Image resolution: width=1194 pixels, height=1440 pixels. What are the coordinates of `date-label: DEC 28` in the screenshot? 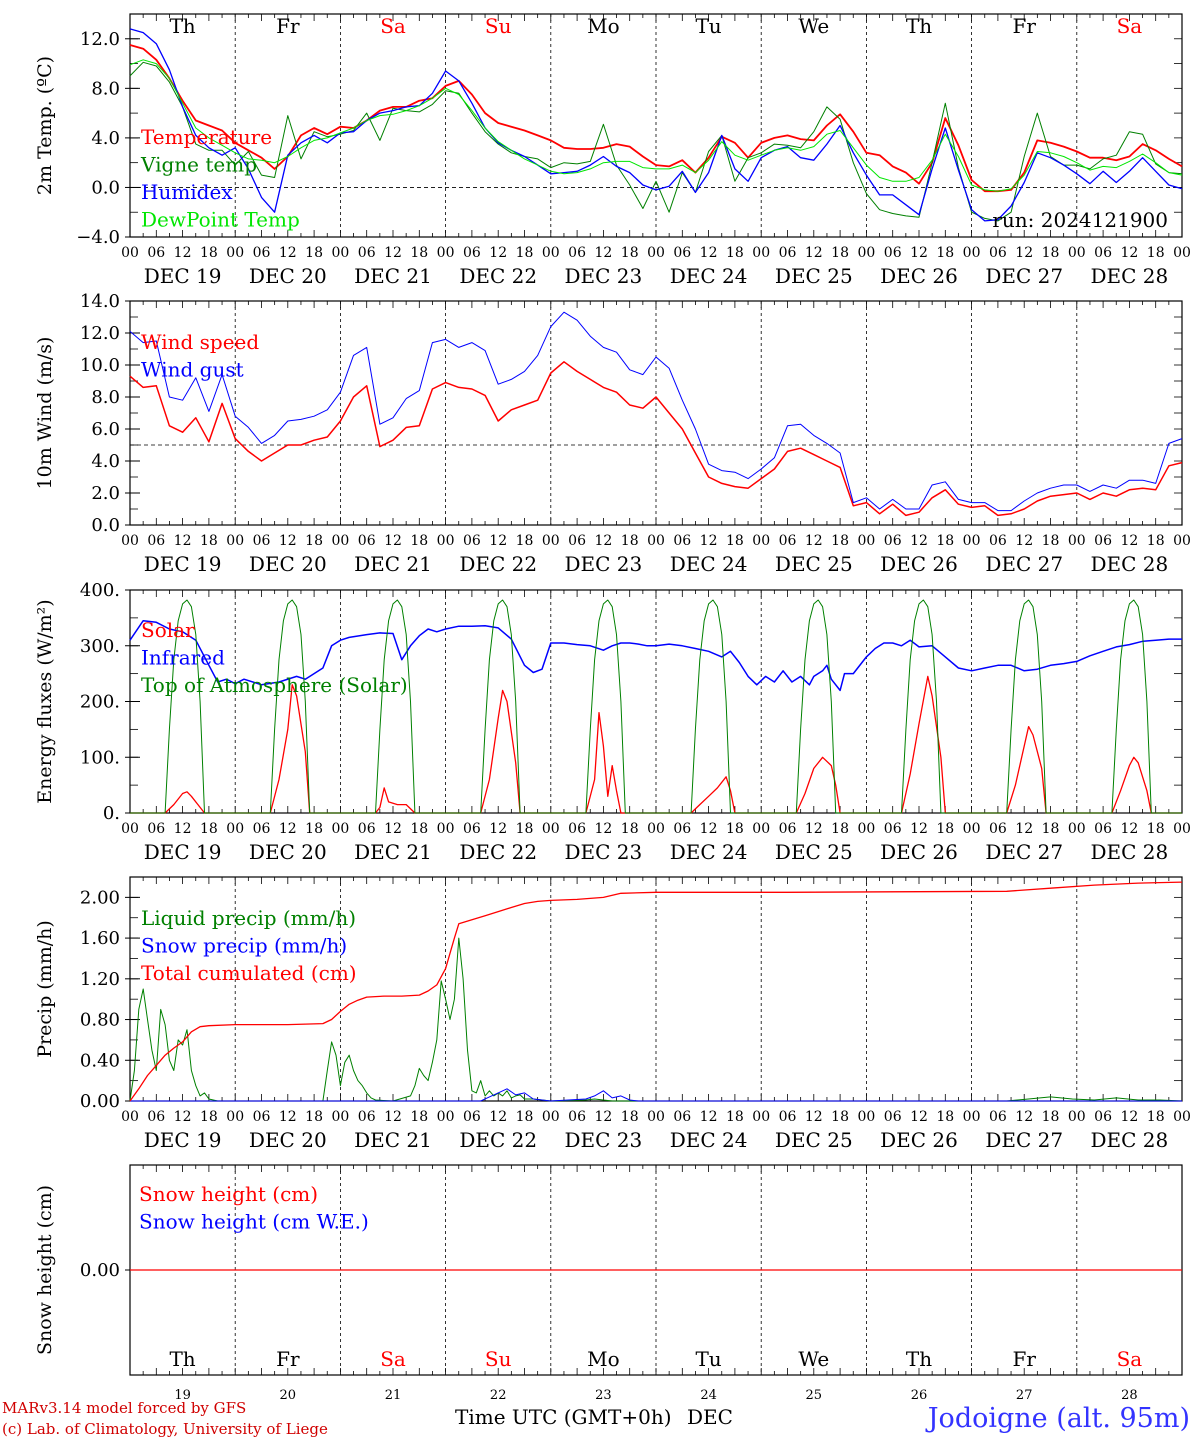 It's located at (1130, 1140).